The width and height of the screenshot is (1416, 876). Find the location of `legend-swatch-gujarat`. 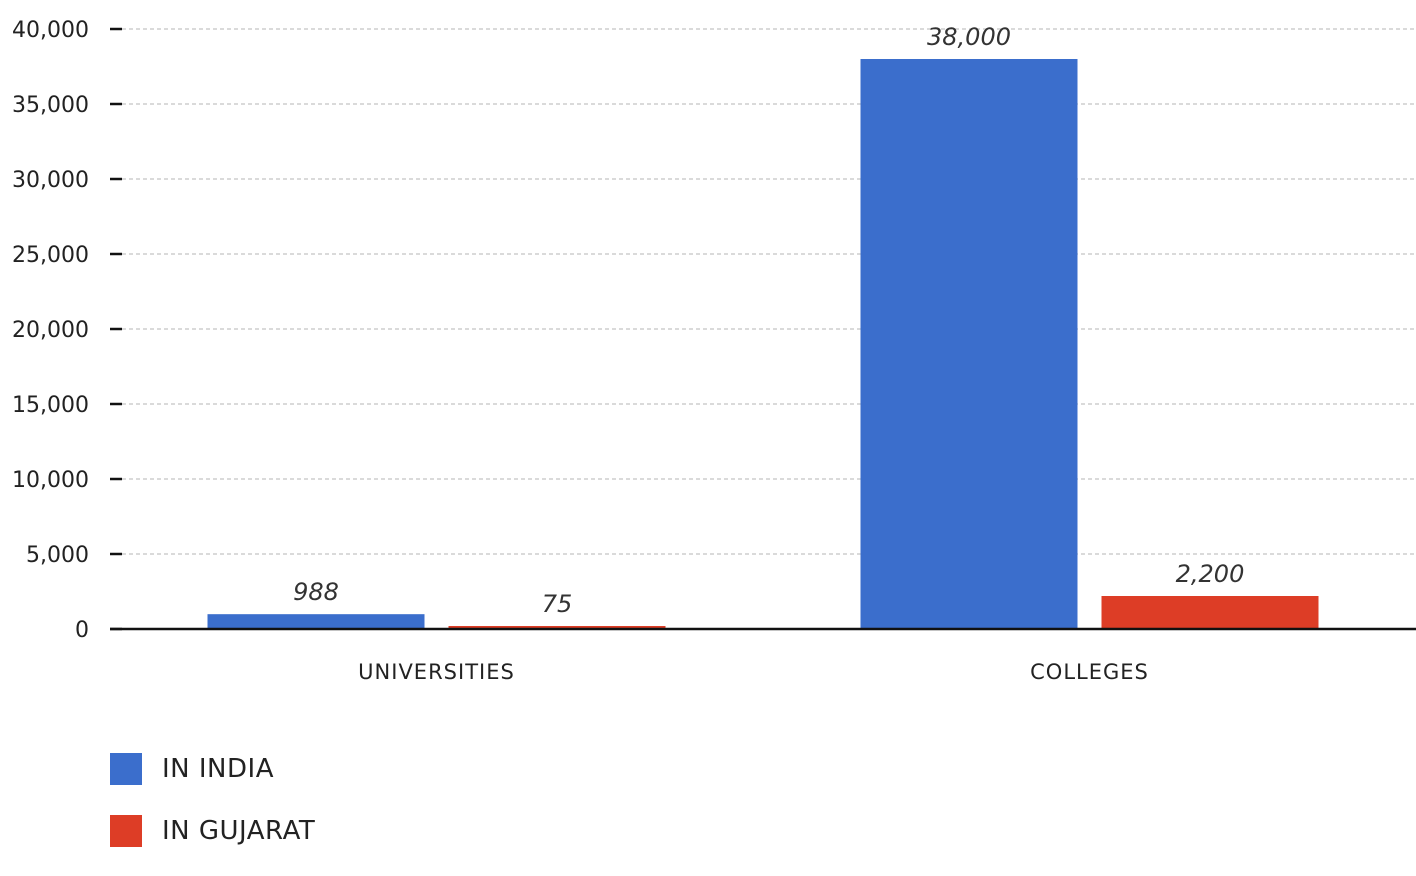

legend-swatch-gujarat is located at coordinates (126, 831).